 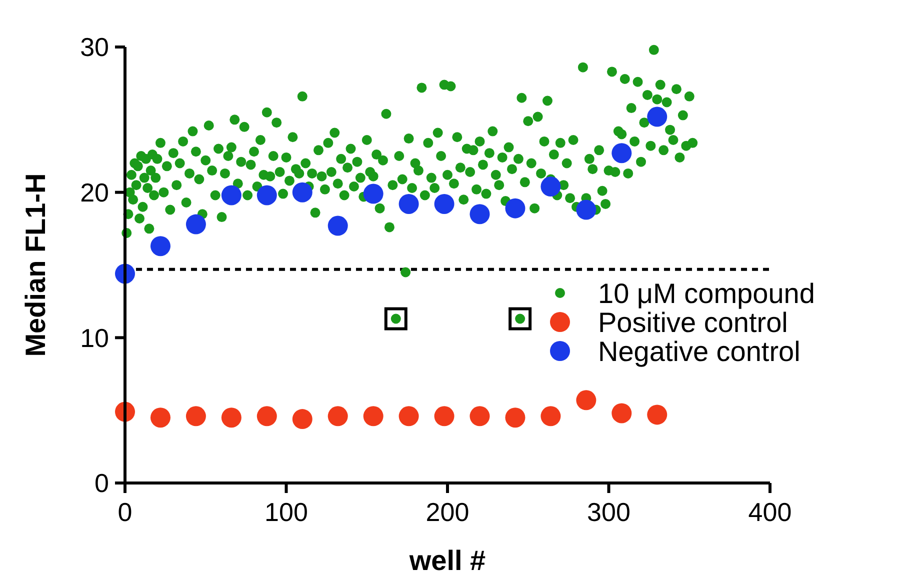 What do you see at coordinates (94, 337) in the screenshot?
I see `y-tick-label: 10` at bounding box center [94, 337].